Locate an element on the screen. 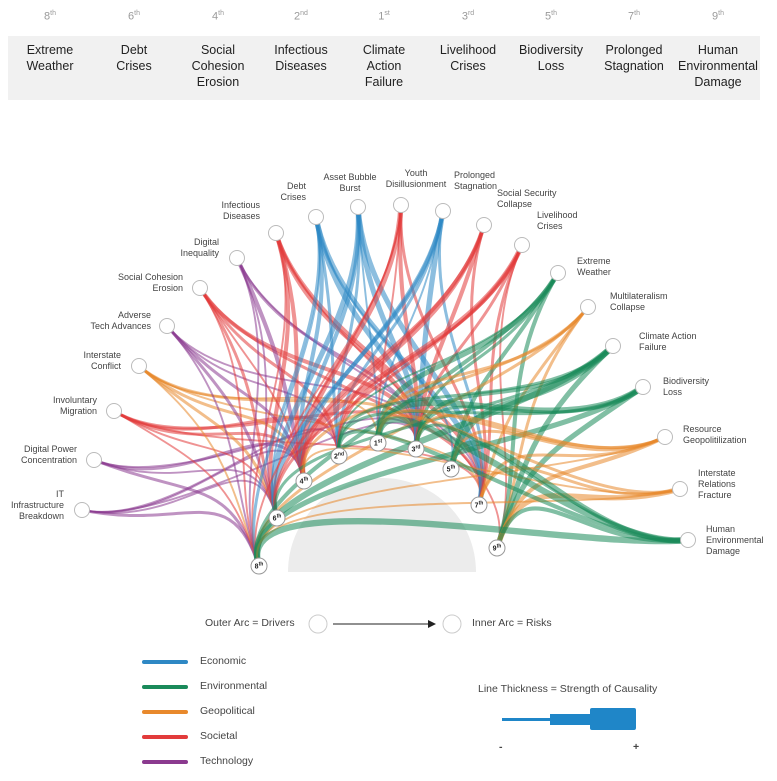 The height and width of the screenshot is (781, 777). thickness-scale-graphic is located at coordinates (569, 719).